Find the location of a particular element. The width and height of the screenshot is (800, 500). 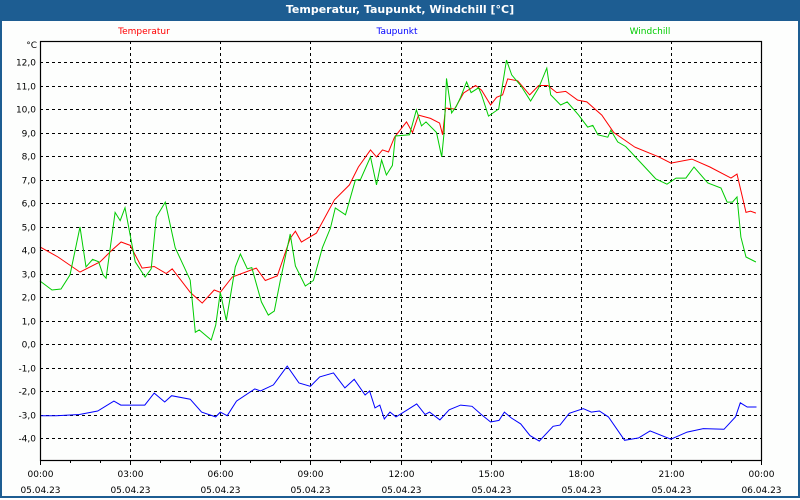

x-tick-time: 15:00 is located at coordinates (492, 475).